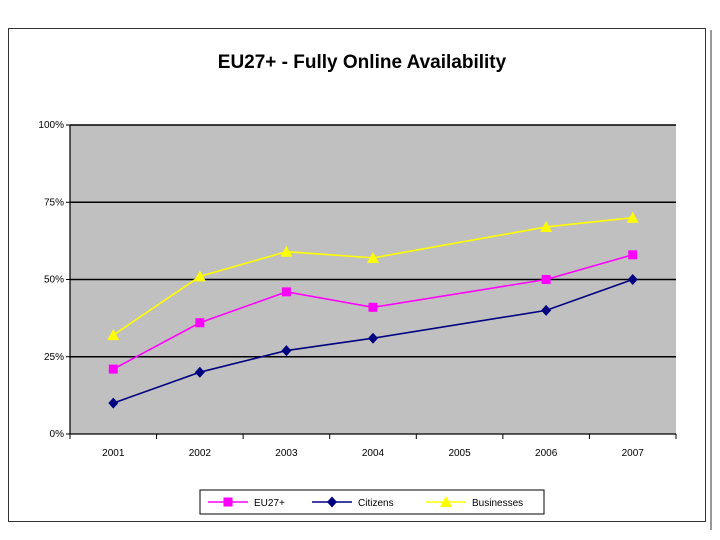 This screenshot has width=720, height=540. What do you see at coordinates (362, 62) in the screenshot?
I see `chart-title: EU27+ - Fully Online Availability` at bounding box center [362, 62].